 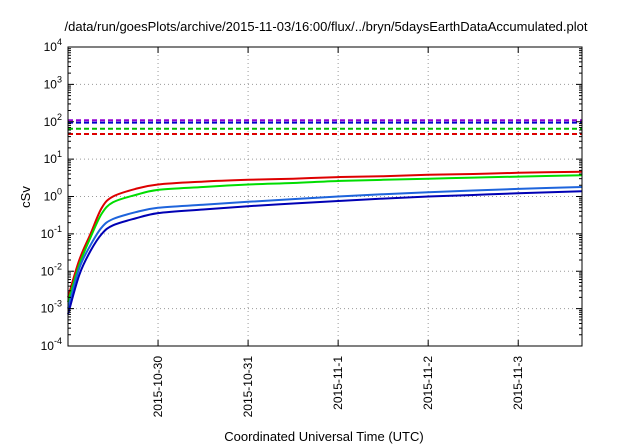 I want to click on y-tick-label: 10², so click(x=53, y=120).